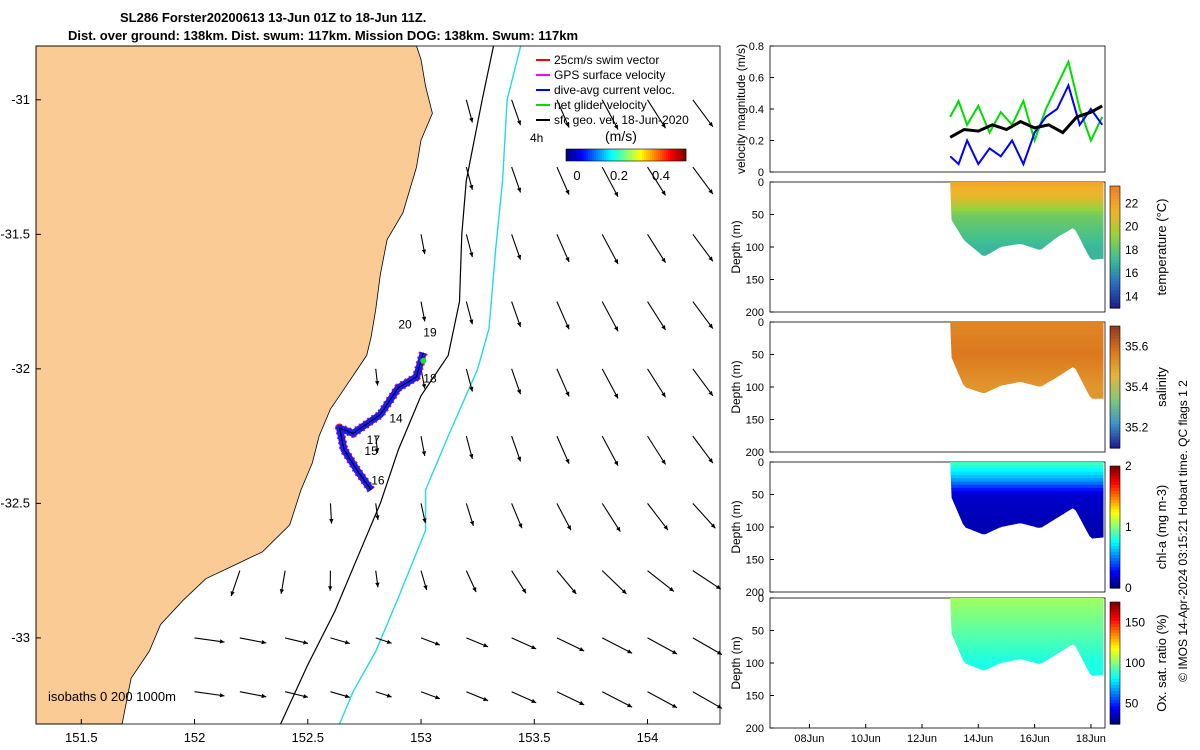  What do you see at coordinates (1161, 247) in the screenshot?
I see `temperature-colorbar-label: temperature (°C)` at bounding box center [1161, 247].